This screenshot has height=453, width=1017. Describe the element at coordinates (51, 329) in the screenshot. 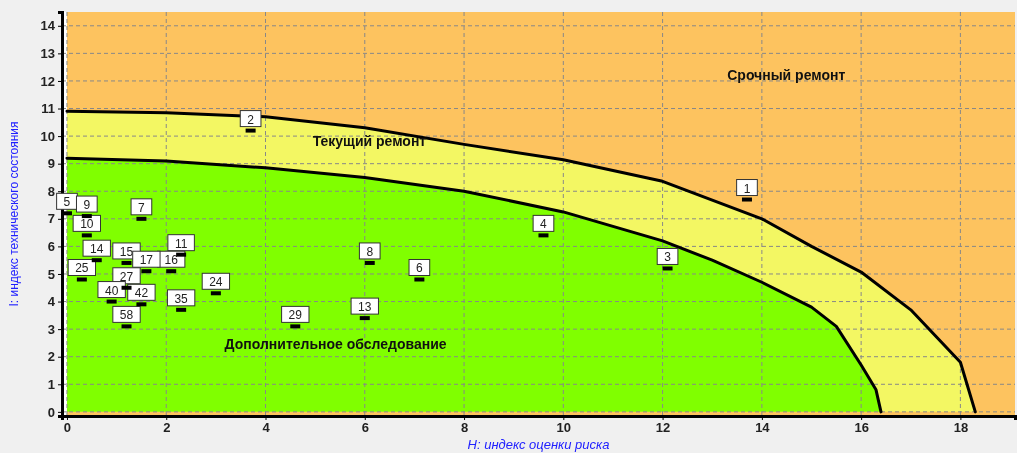

I see `y-tick-label: 3` at that location.